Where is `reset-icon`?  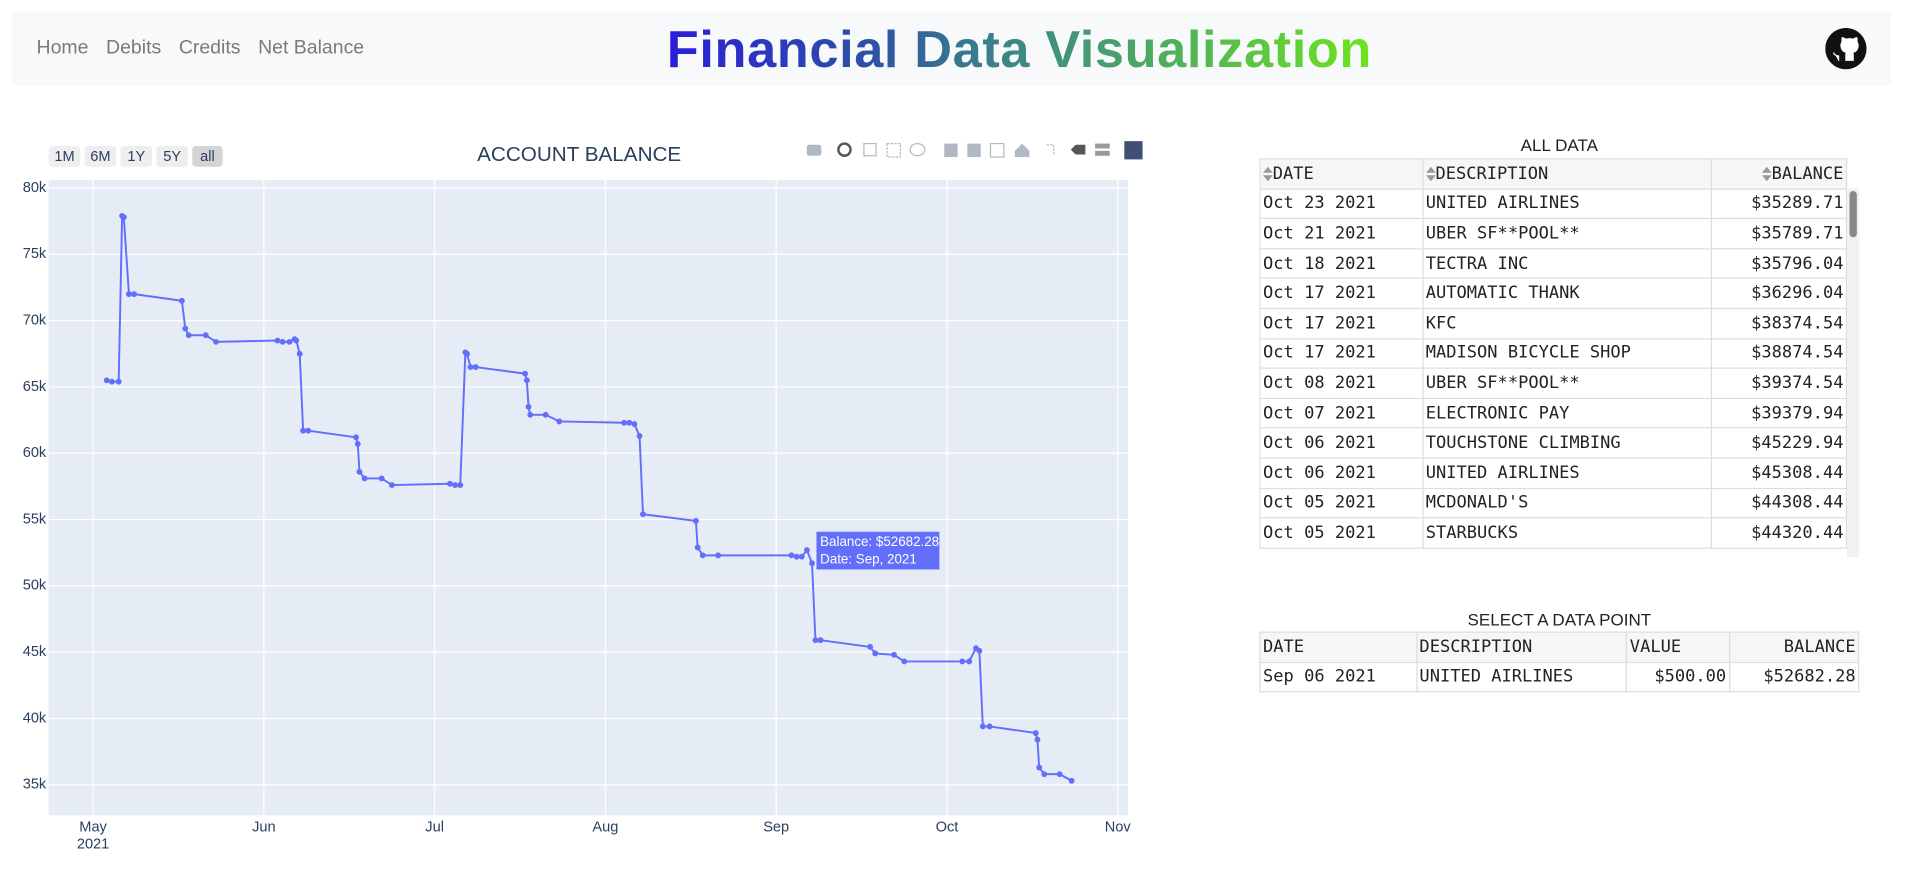 reset-icon is located at coordinates (1022, 150).